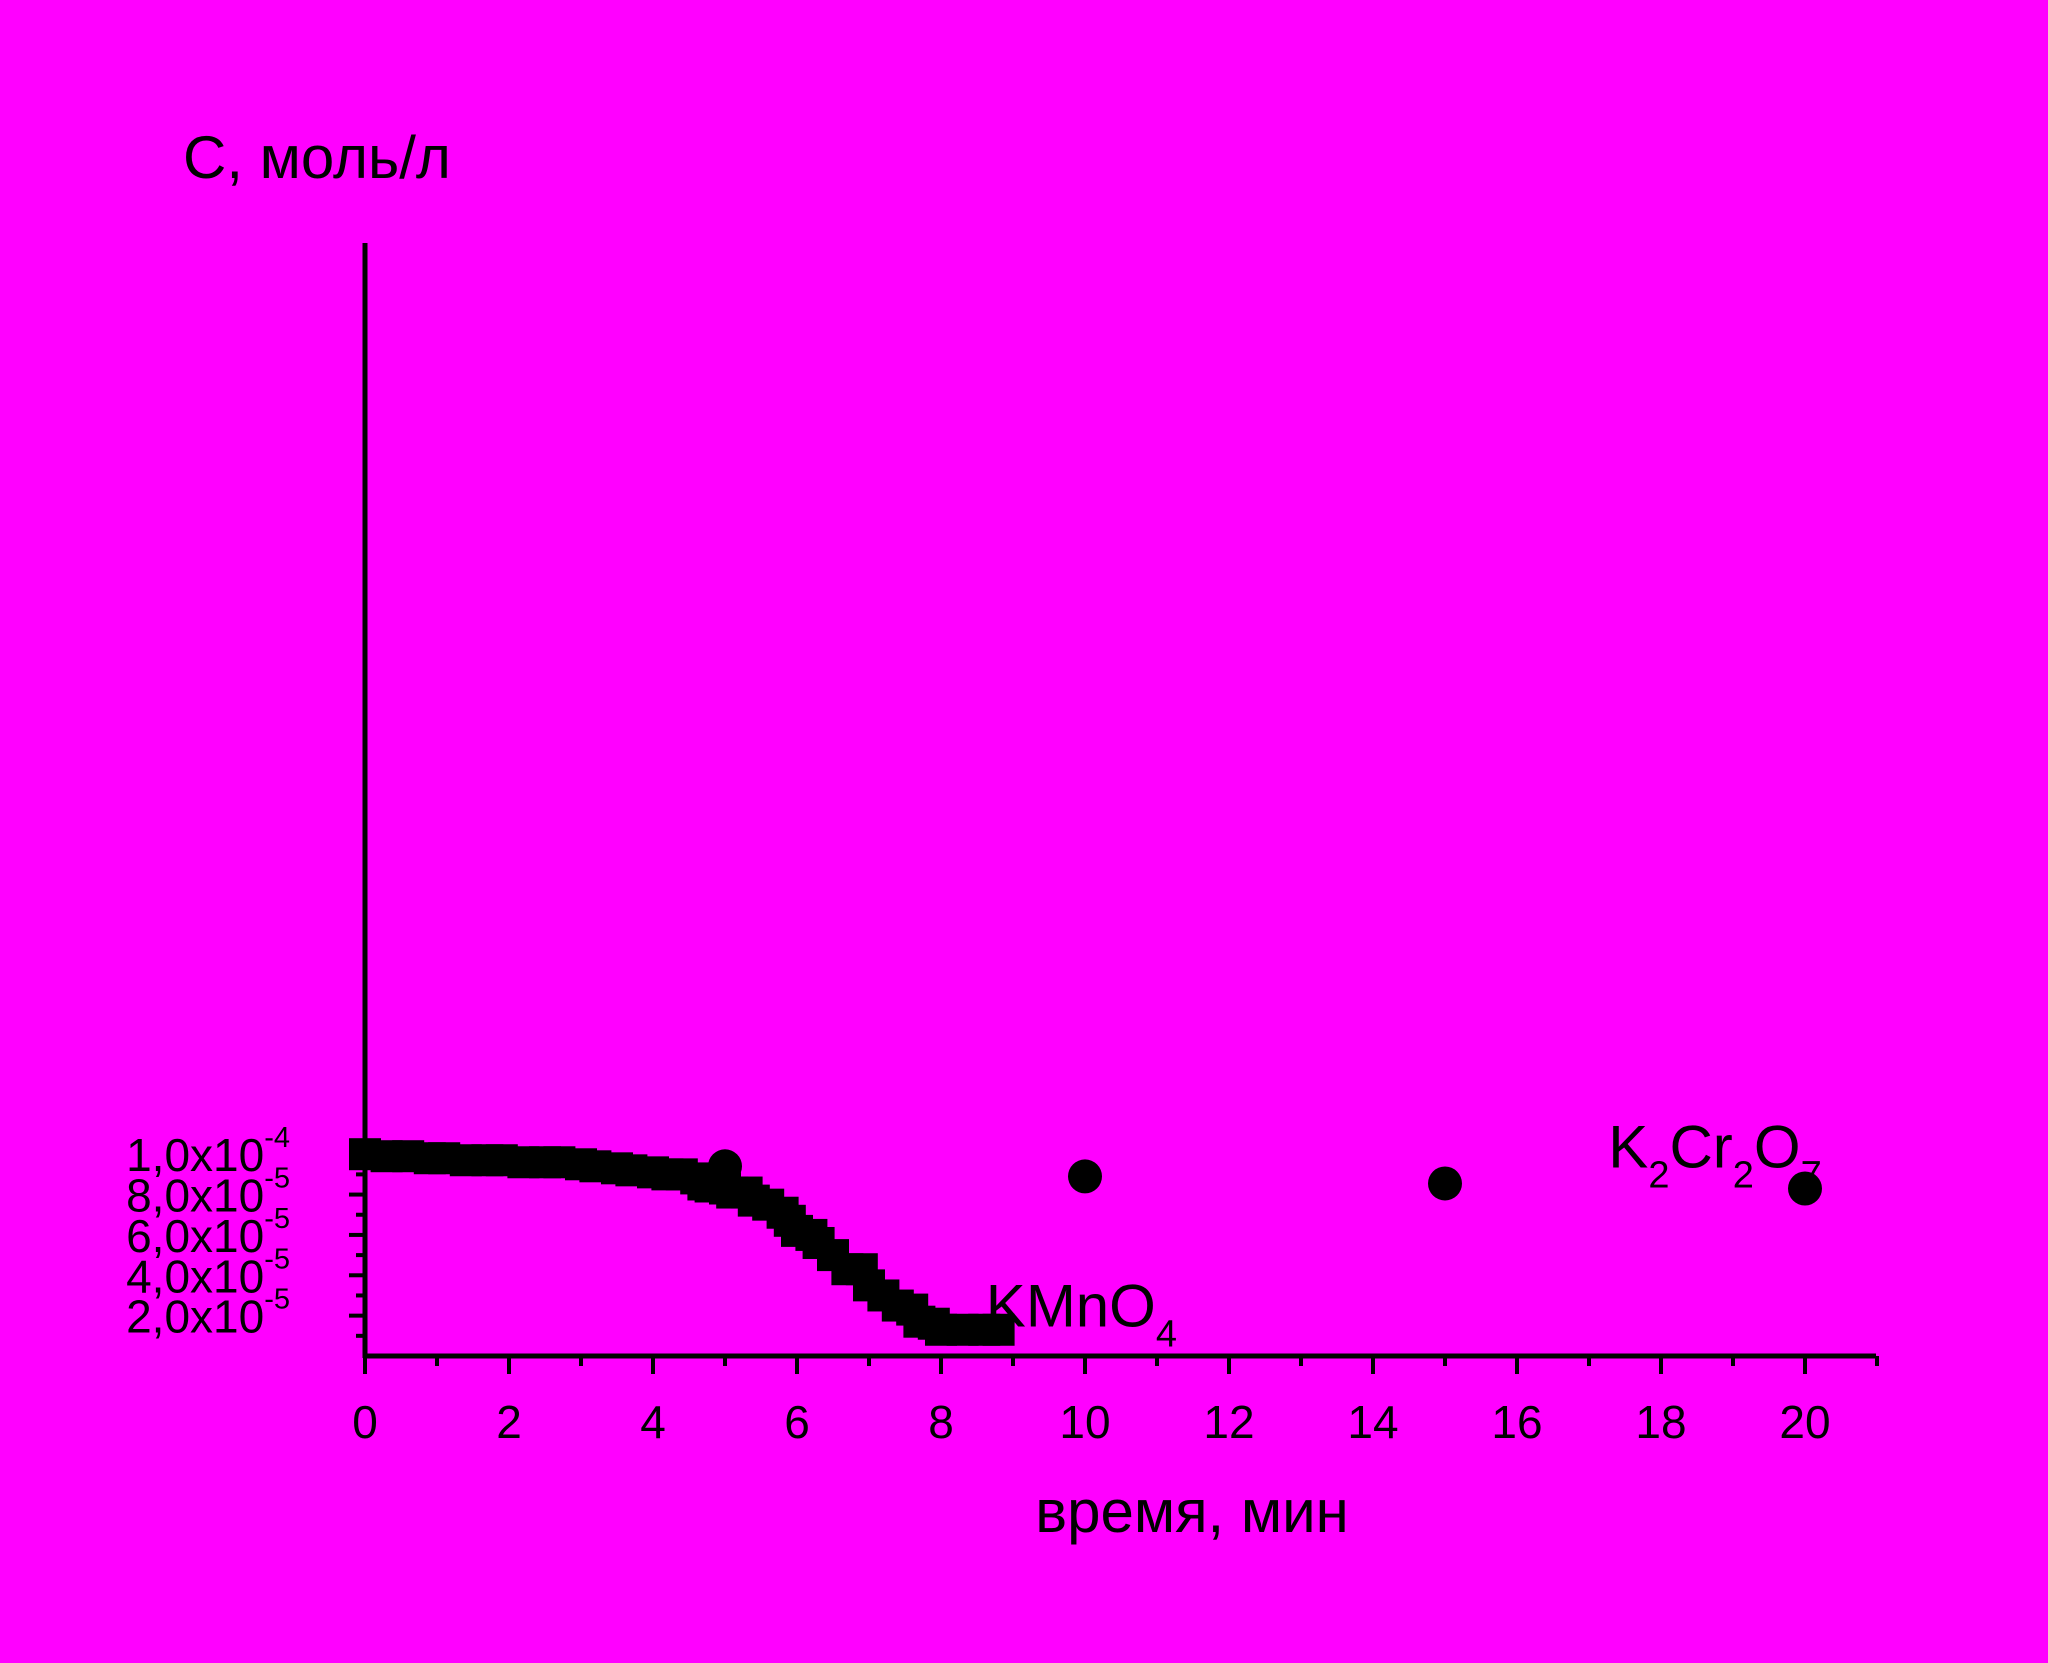  What do you see at coordinates (208, 1313) in the screenshot?
I see `y-tick-label: 2,0x10⁻⁵` at bounding box center [208, 1313].